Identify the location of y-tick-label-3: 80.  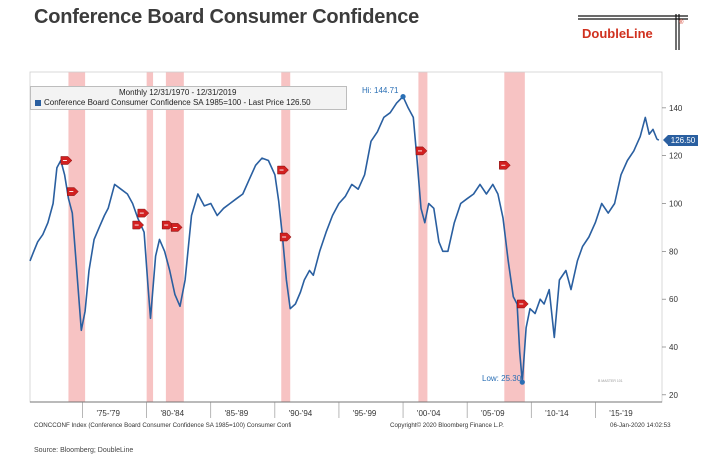
(673, 251).